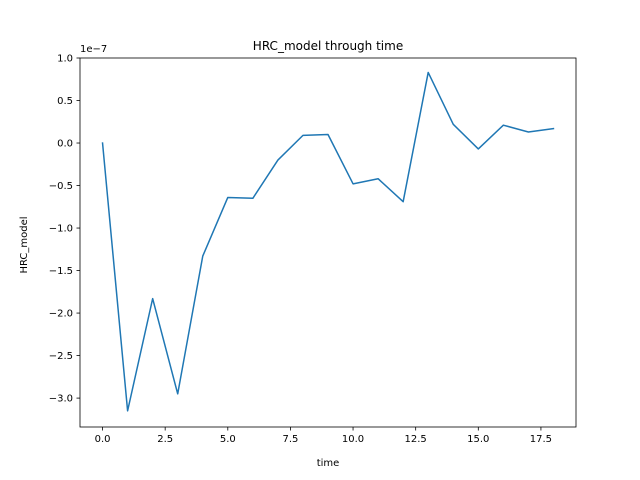 This screenshot has width=640, height=480. I want to click on y-tick-label: 0.0, so click(65, 144).